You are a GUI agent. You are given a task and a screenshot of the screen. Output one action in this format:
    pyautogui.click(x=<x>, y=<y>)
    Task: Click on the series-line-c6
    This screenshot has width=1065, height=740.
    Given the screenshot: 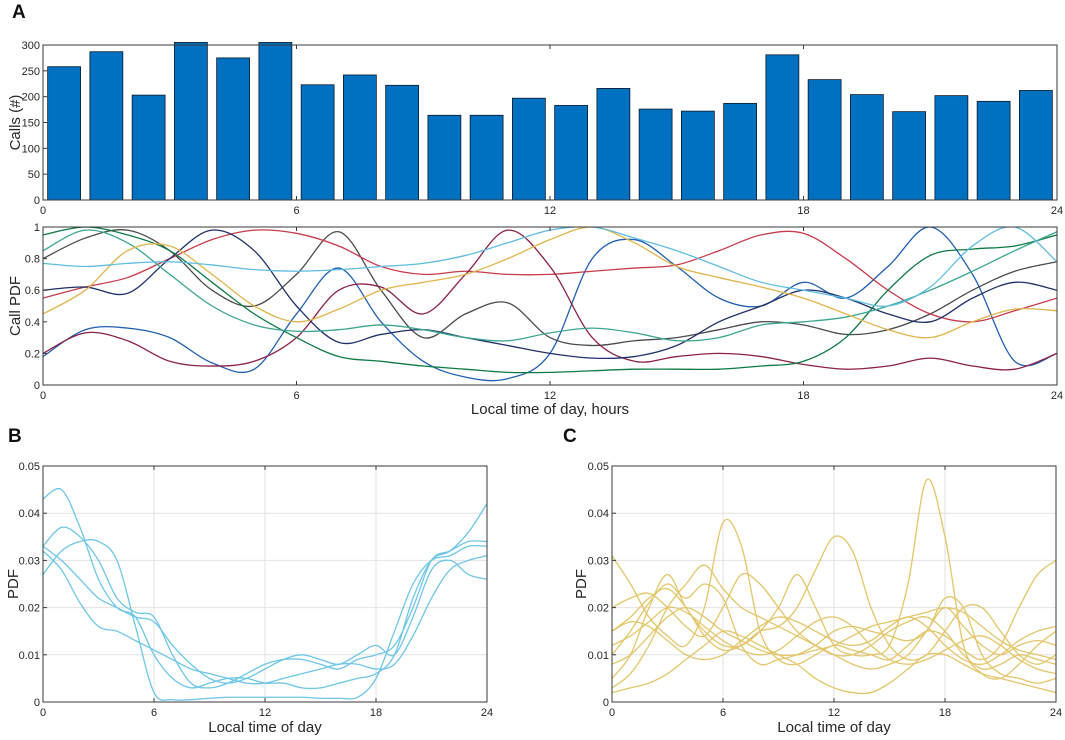 What is the action you would take?
    pyautogui.click(x=834, y=626)
    